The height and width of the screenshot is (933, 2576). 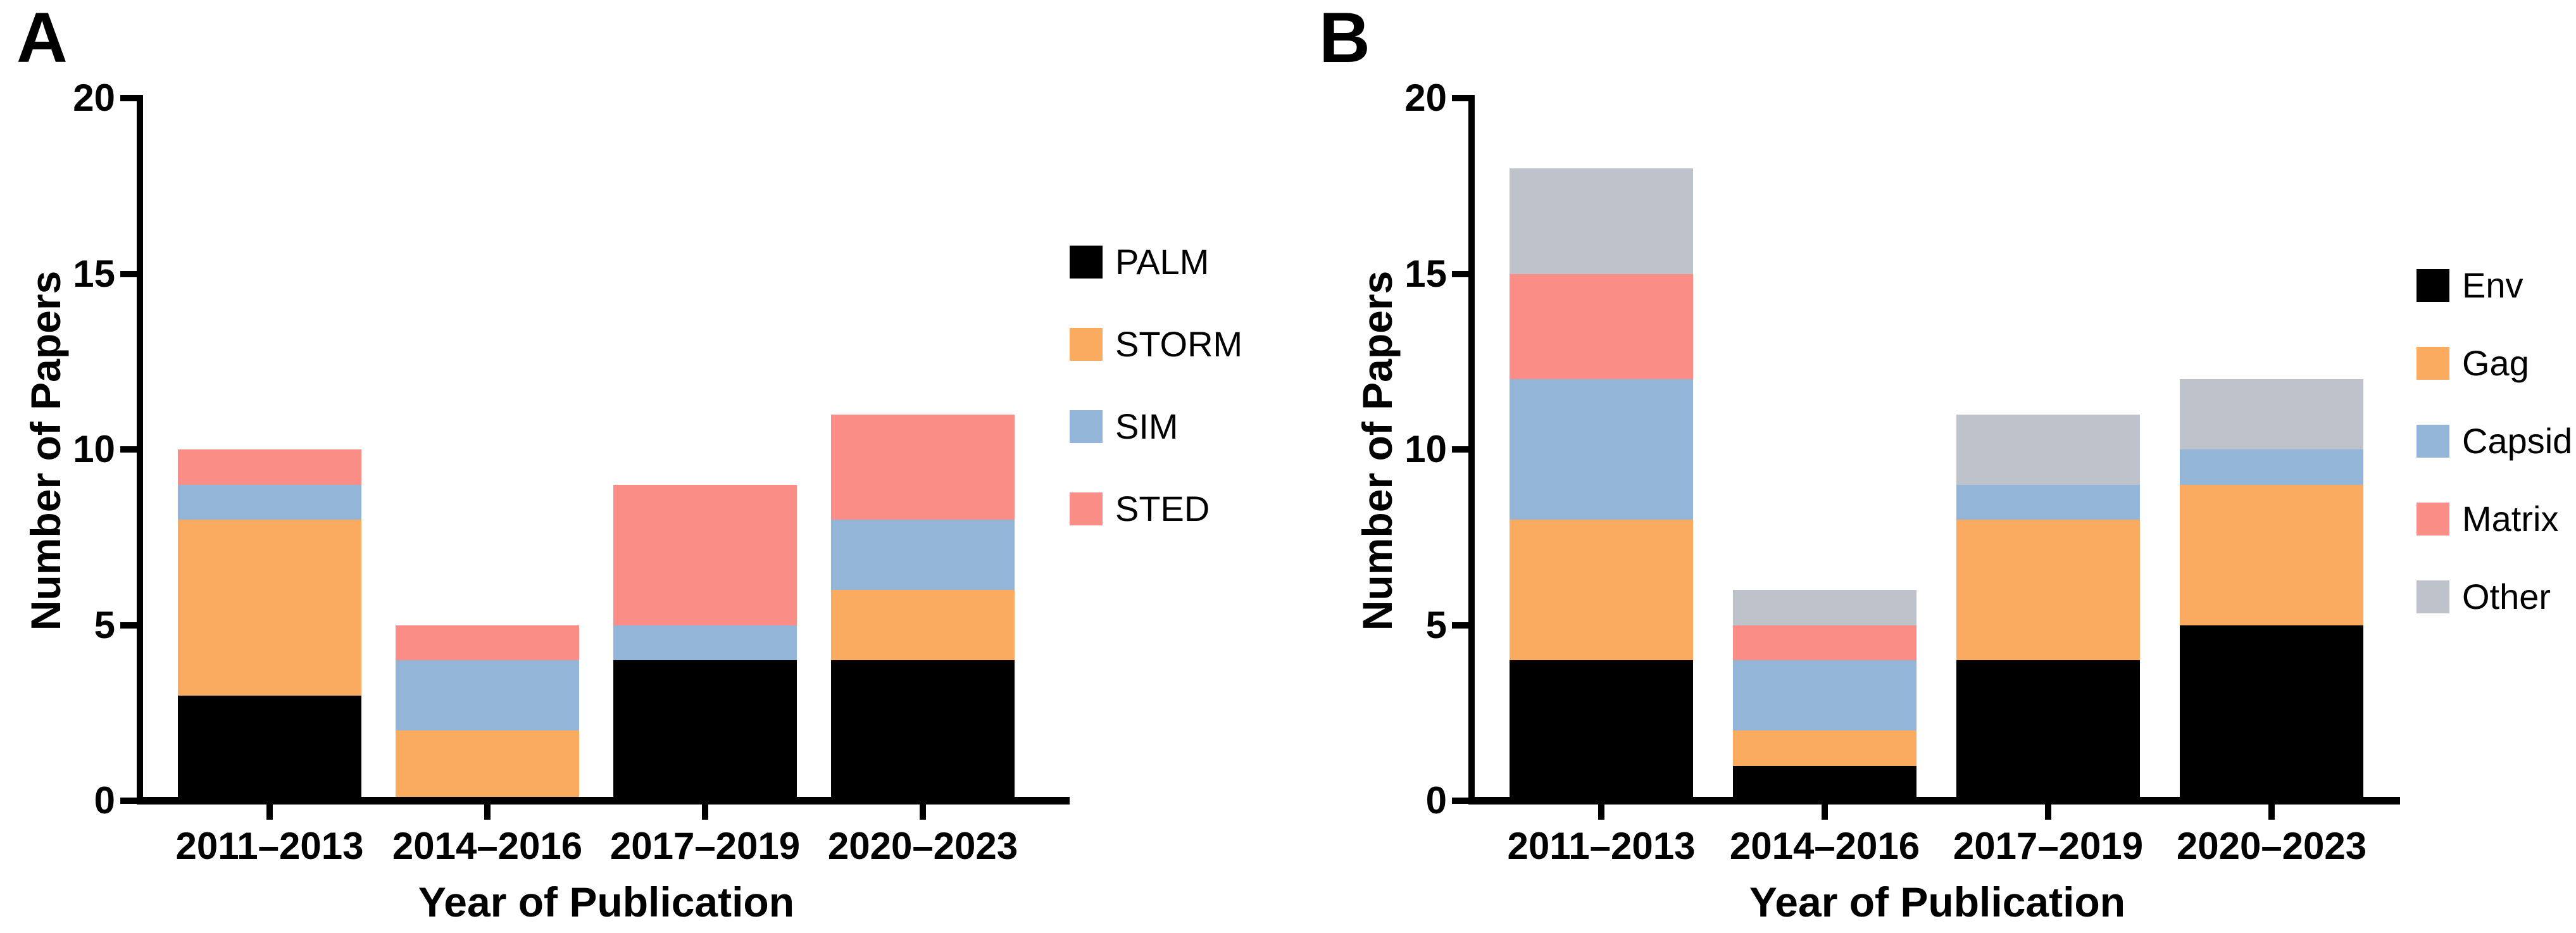 I want to click on legend-swatch-palm, so click(x=1086, y=262).